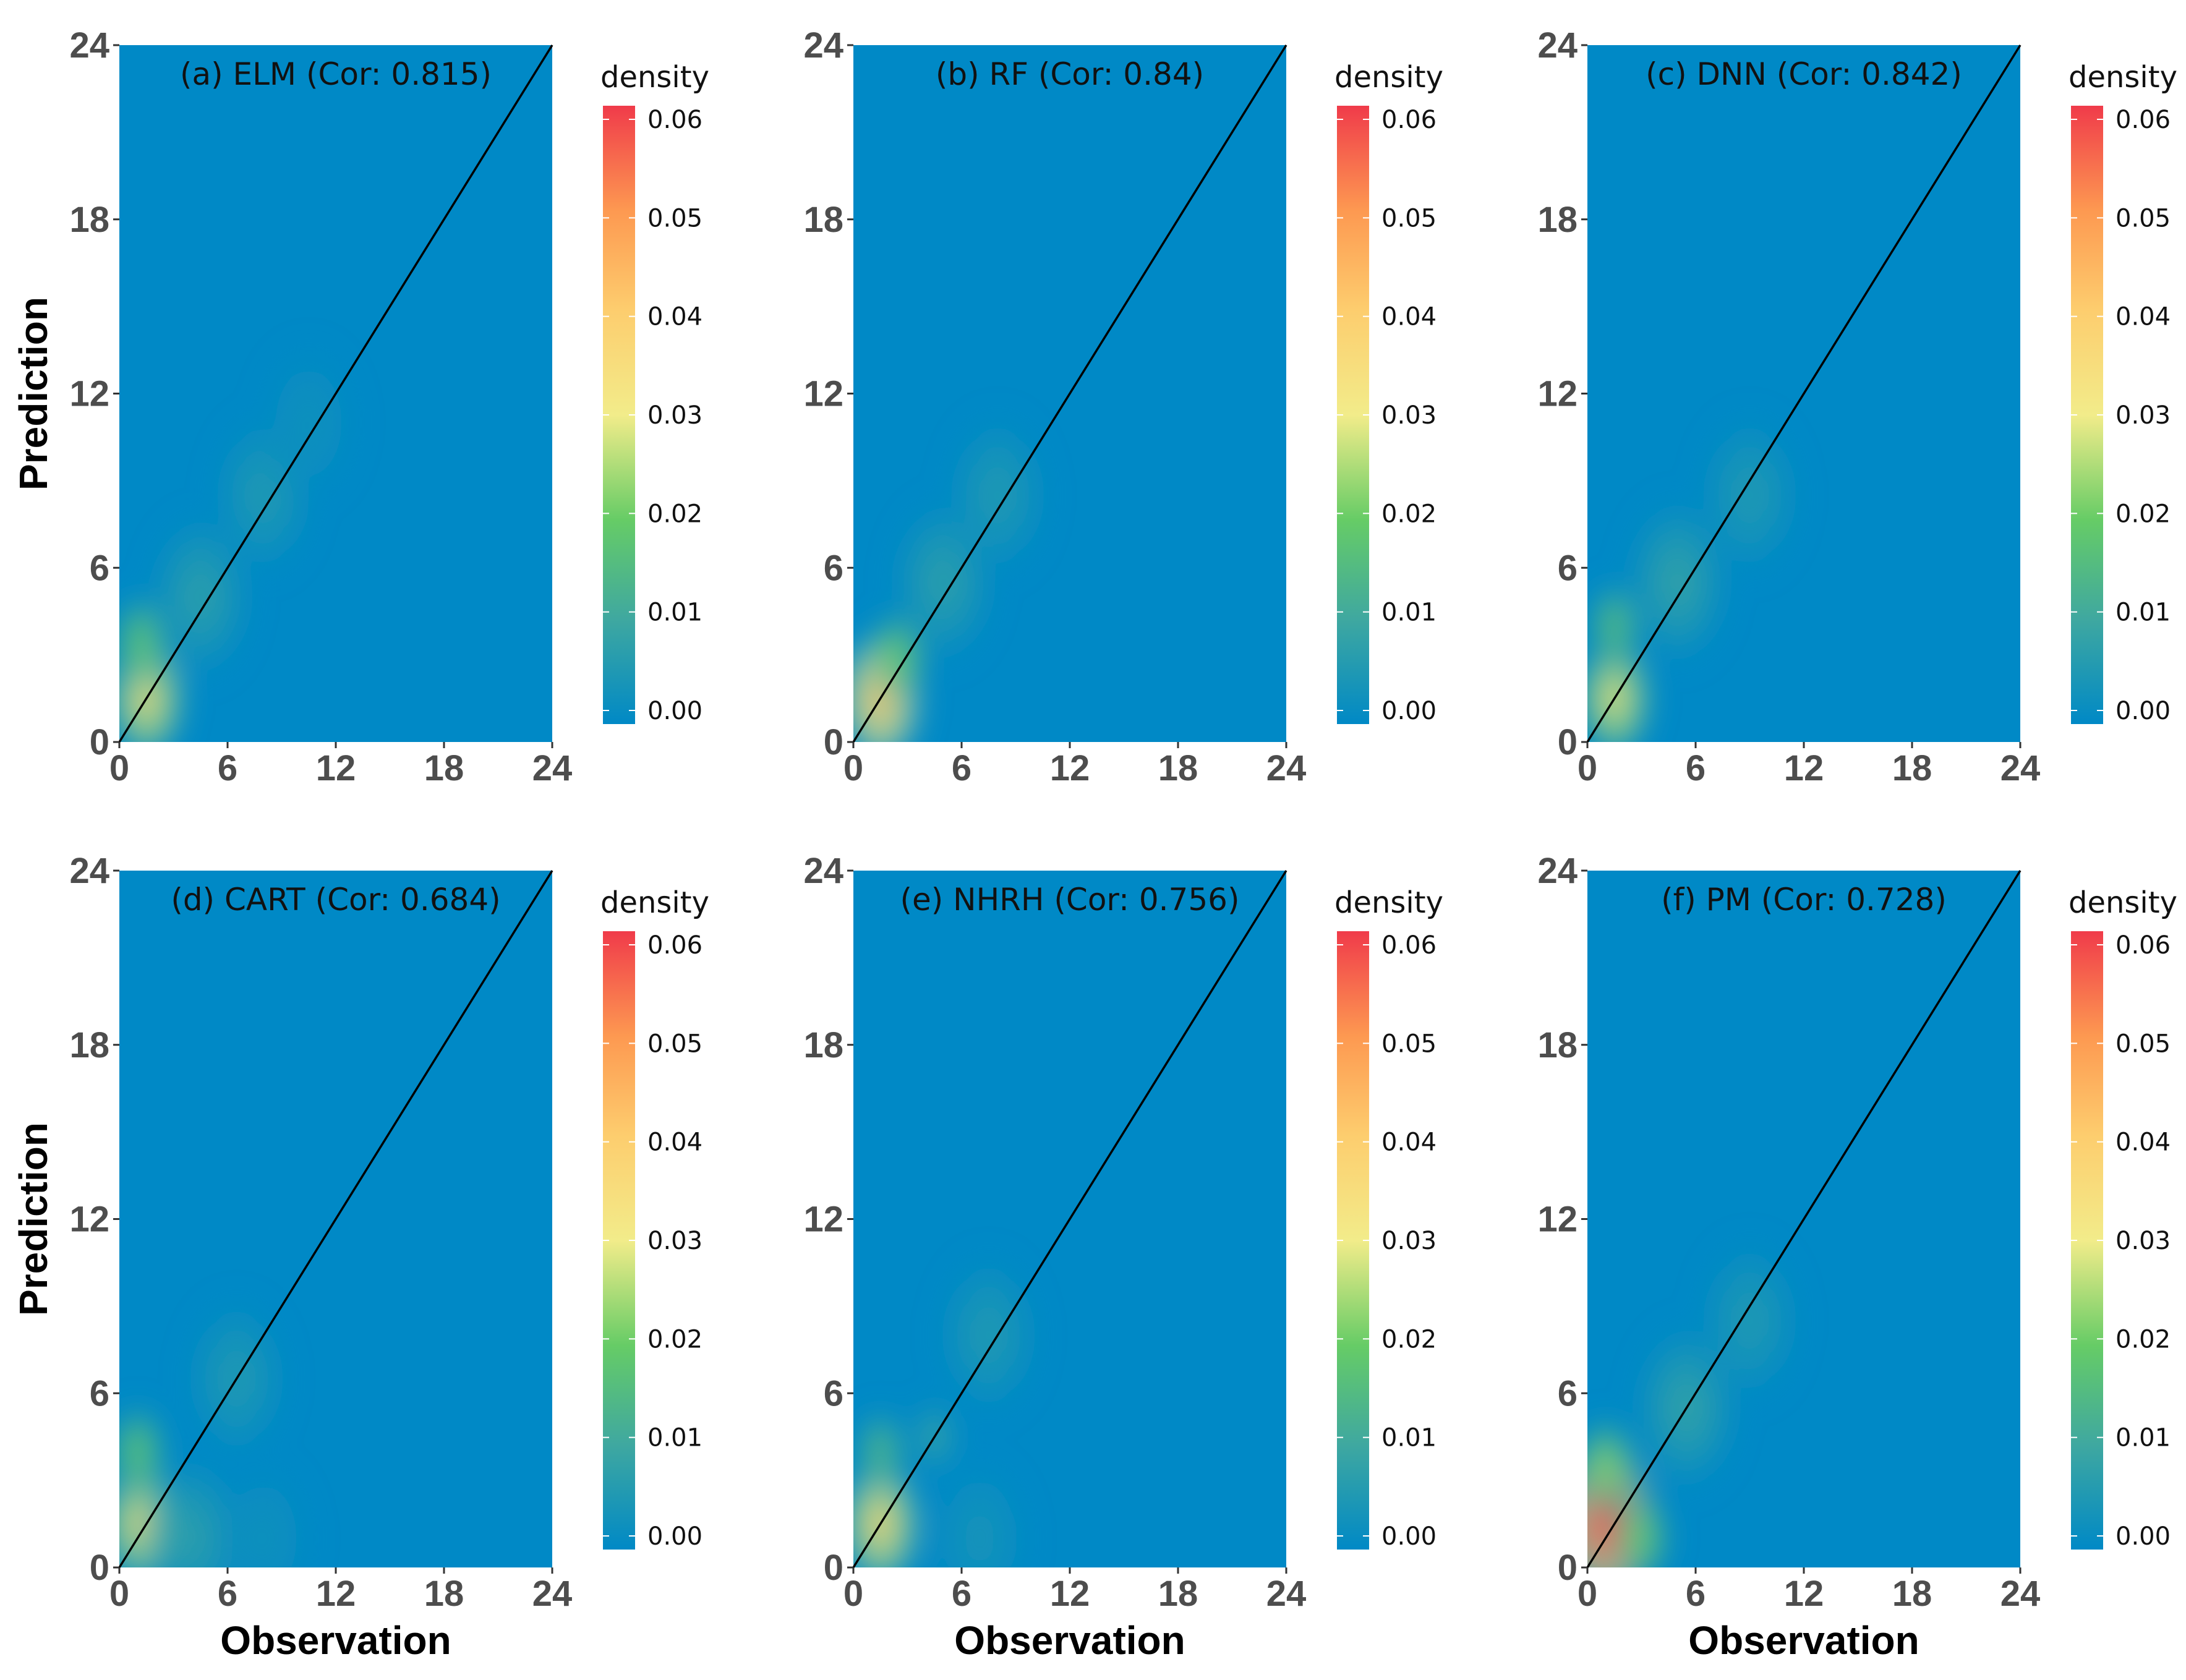 Image resolution: width=2186 pixels, height=1680 pixels. Describe the element at coordinates (1070, 74) in the screenshot. I see `panel-title: (b) RF (Cor: 0.84)` at that location.